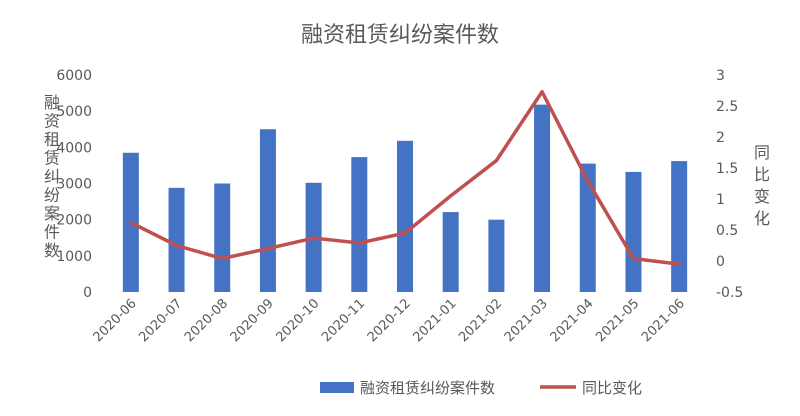  What do you see at coordinates (729, 293) in the screenshot?
I see `y2-tick-label: -0.5` at bounding box center [729, 293].